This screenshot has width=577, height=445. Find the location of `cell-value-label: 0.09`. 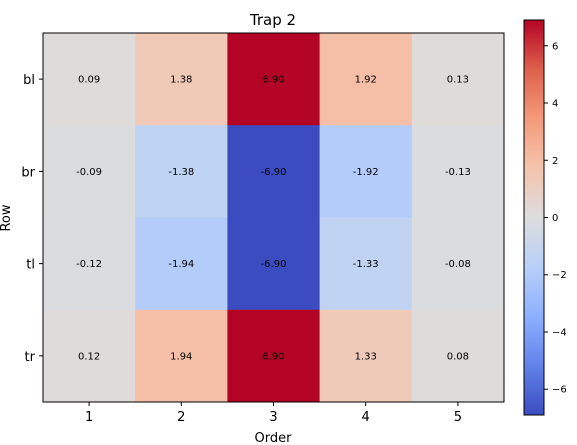

cell-value-label: 0.09 is located at coordinates (89, 80).